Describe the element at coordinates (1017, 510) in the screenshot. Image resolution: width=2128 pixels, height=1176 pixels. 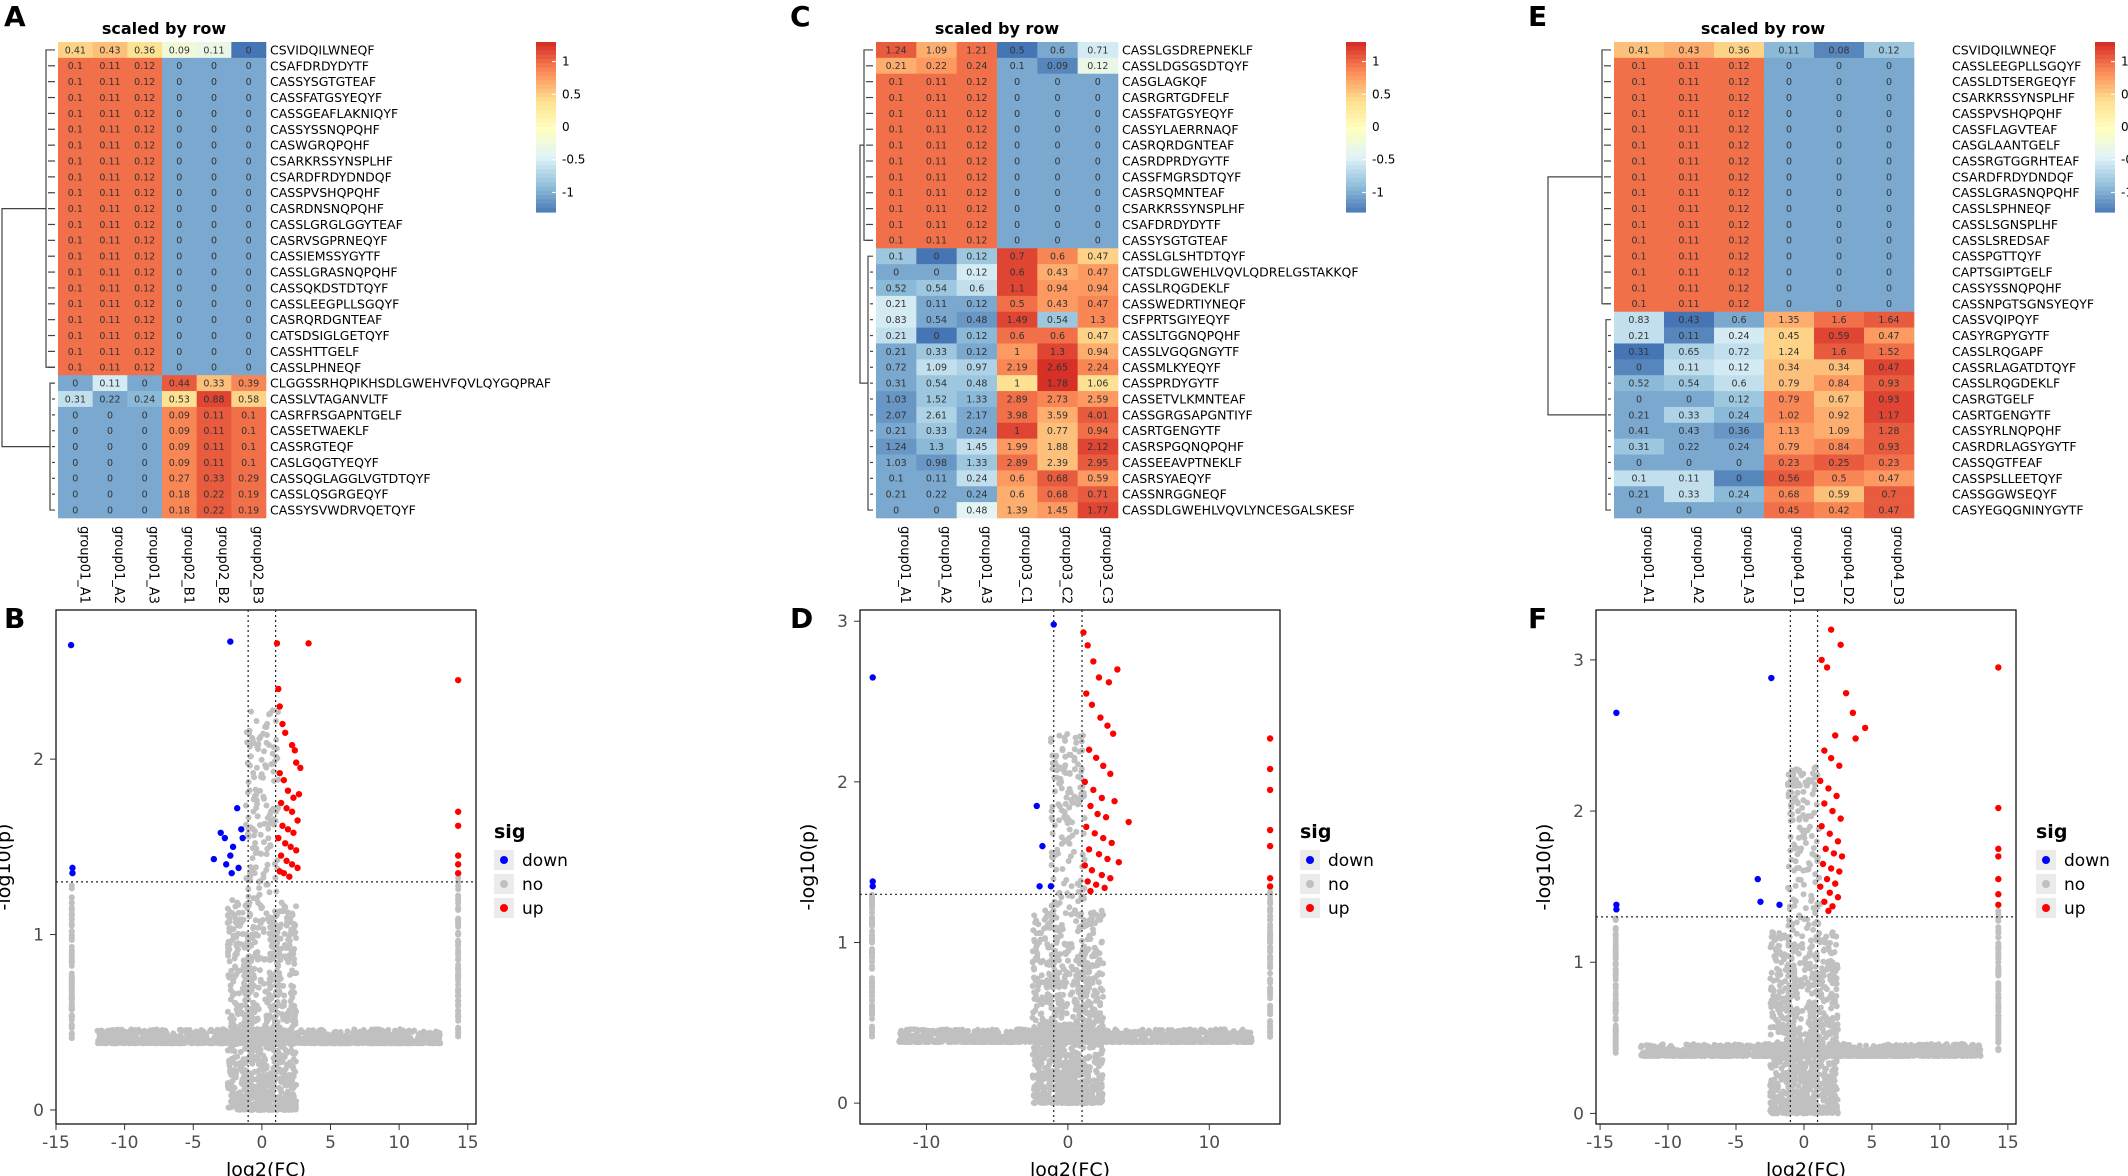
I see `heatmap-c-cell-value: 1.39` at that location.